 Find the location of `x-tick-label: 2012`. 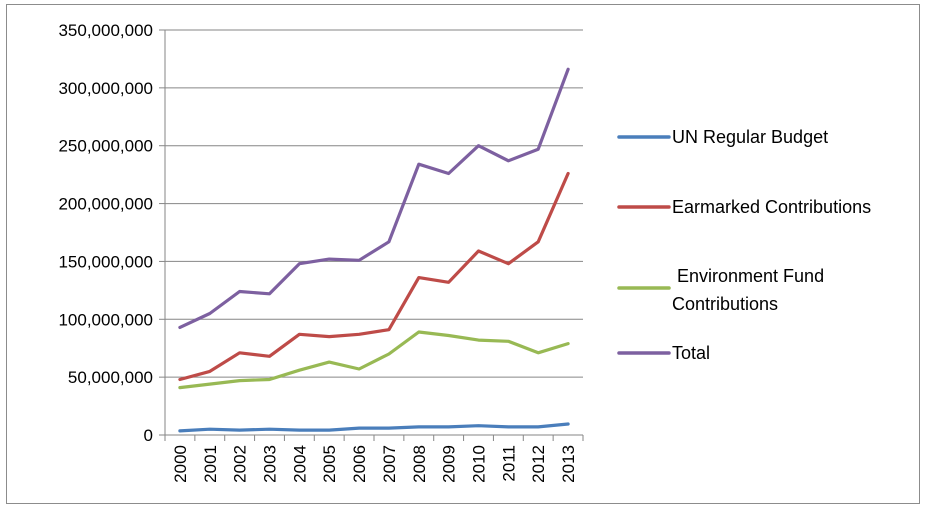

x-tick-label: 2012 is located at coordinates (538, 464).